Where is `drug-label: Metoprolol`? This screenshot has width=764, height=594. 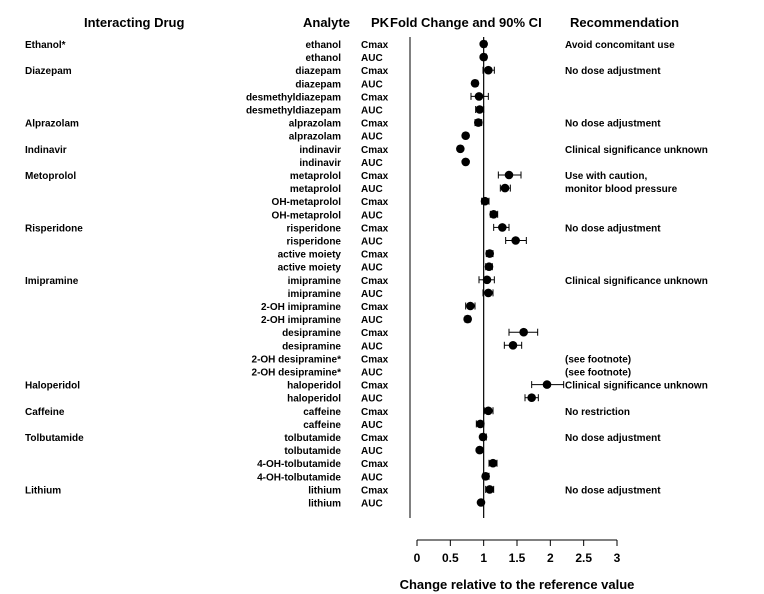 drug-label: Metoprolol is located at coordinates (50, 176).